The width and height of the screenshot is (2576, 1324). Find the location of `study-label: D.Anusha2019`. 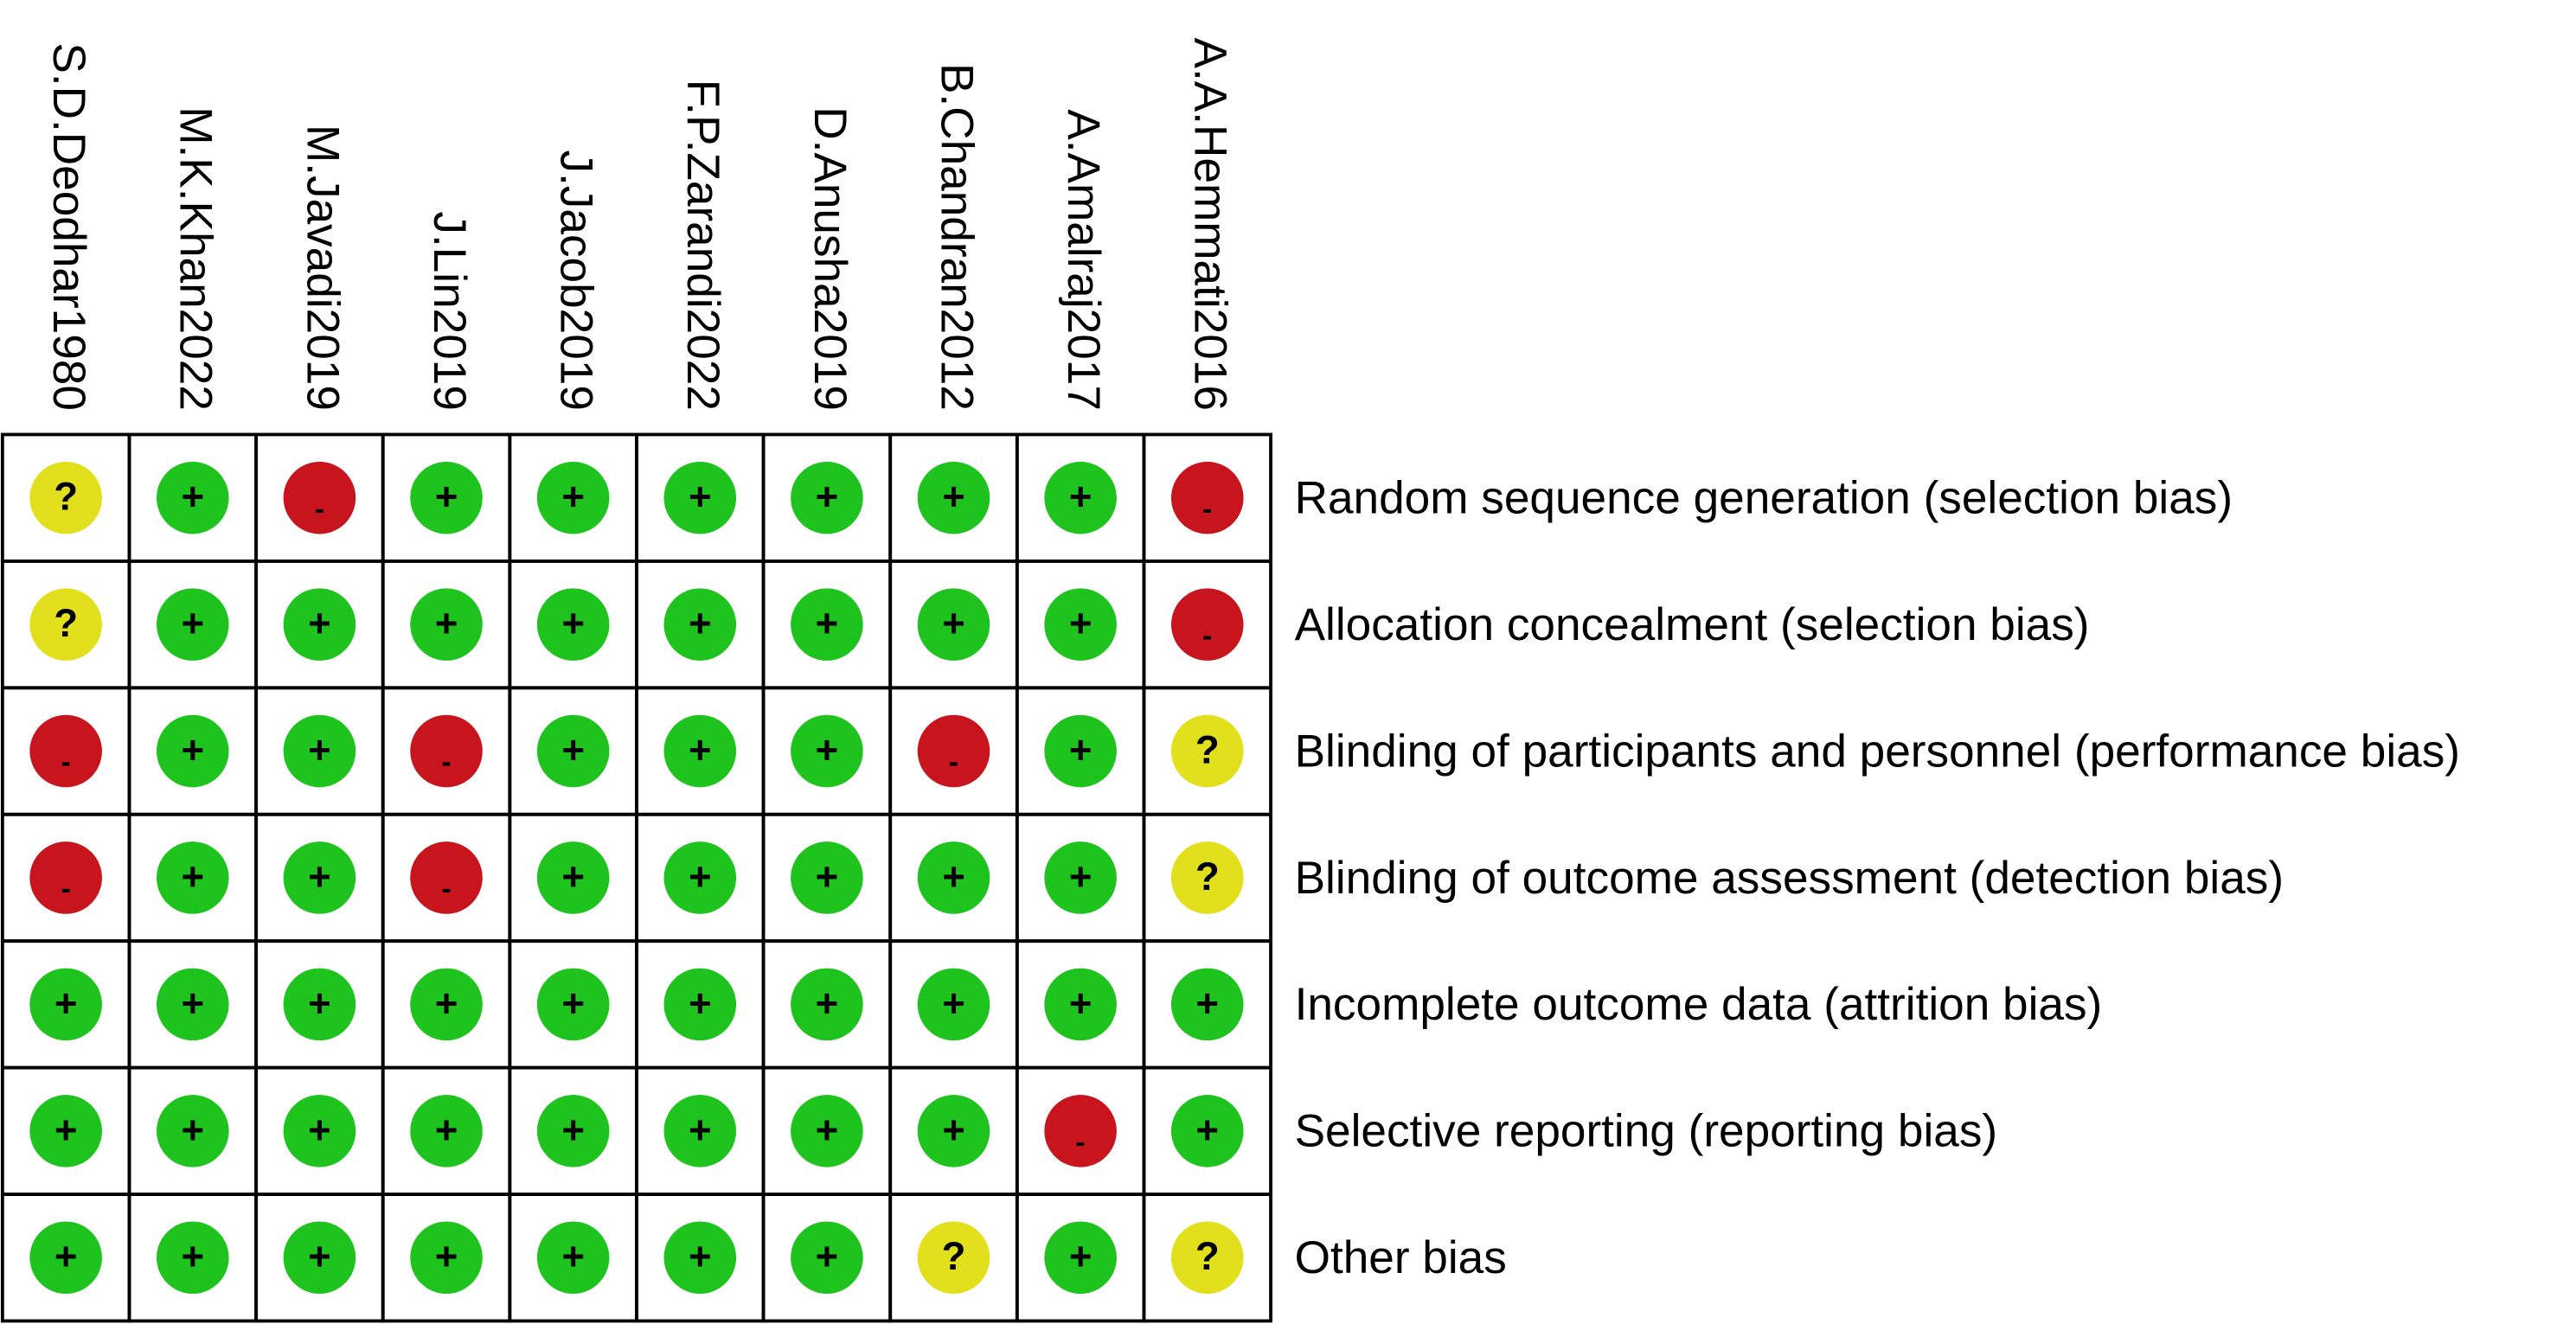

study-label: D.Anusha2019 is located at coordinates (829, 258).